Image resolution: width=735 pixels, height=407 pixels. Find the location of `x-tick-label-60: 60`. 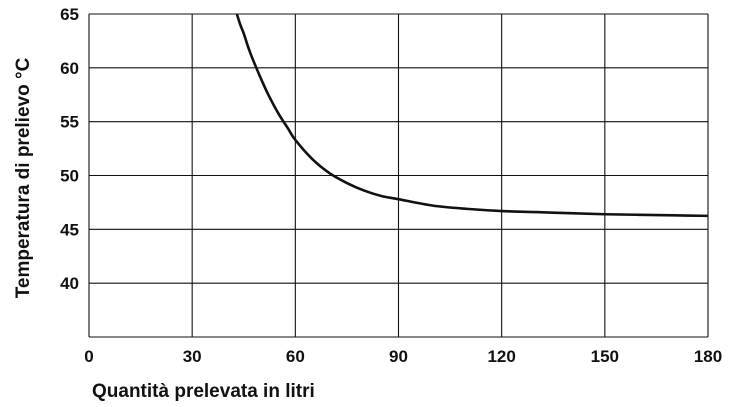

x-tick-label-60: 60 is located at coordinates (295, 356).